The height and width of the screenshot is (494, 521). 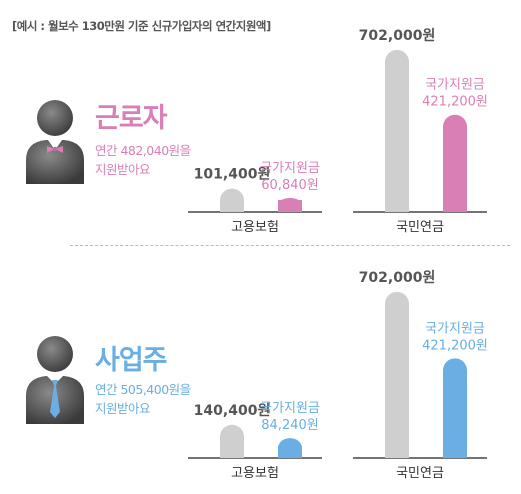 What do you see at coordinates (123, 169) in the screenshot?
I see `worker-desc-line2: 지원받아요` at bounding box center [123, 169].